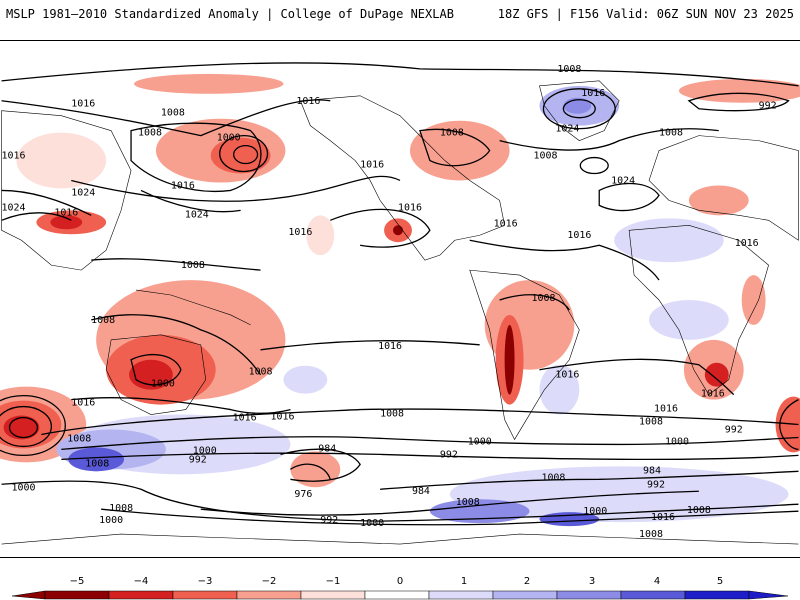 The image size is (800, 600). What do you see at coordinates (594, 165) in the screenshot?
I see `isobar-atlantic-low` at bounding box center [594, 165].